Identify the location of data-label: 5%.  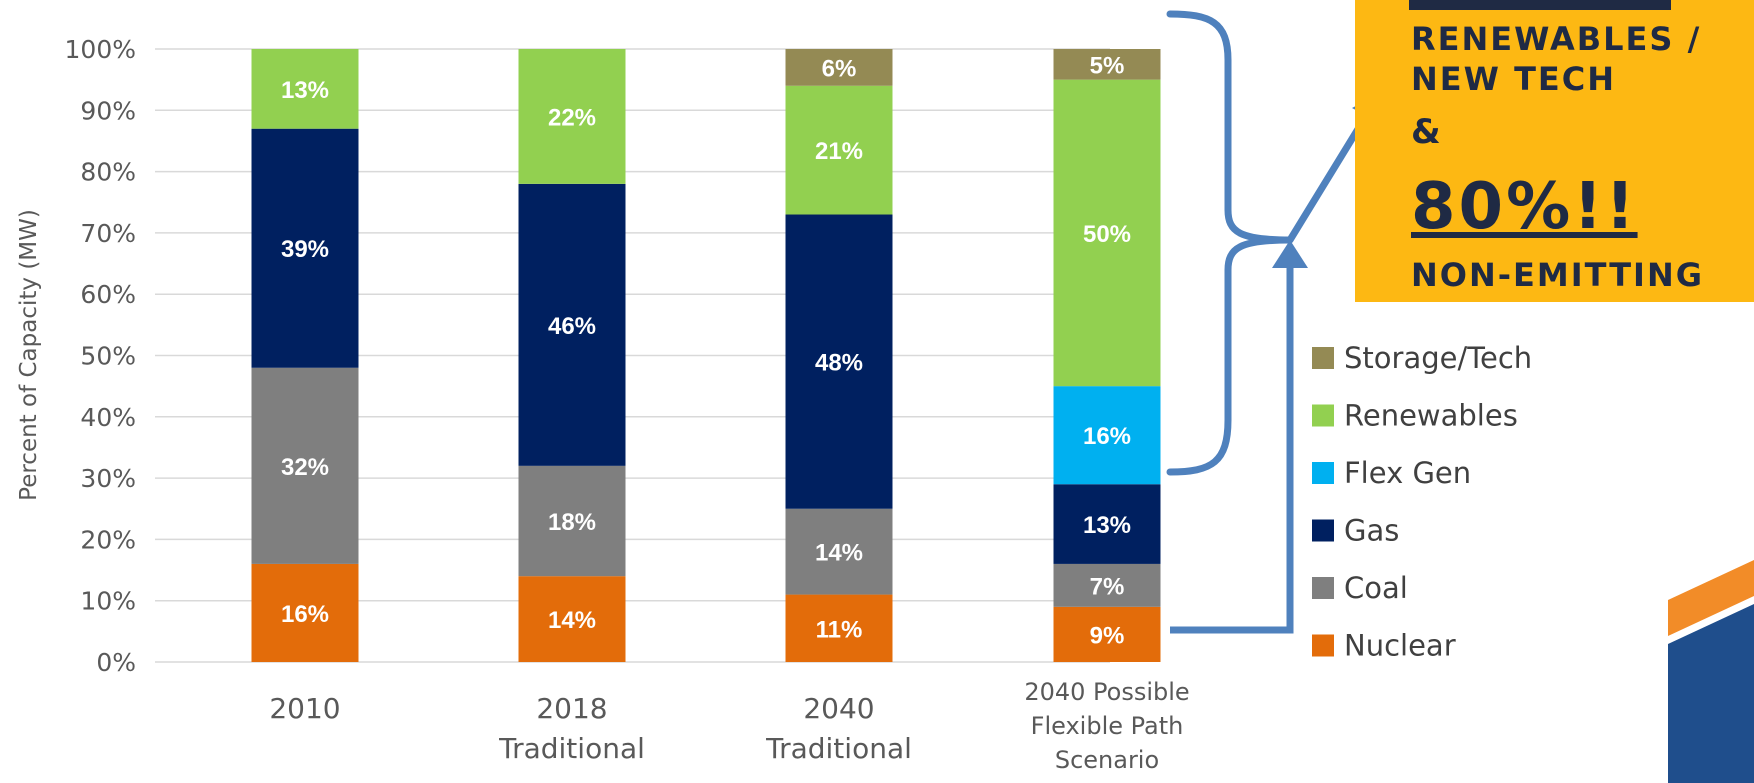
(1107, 65).